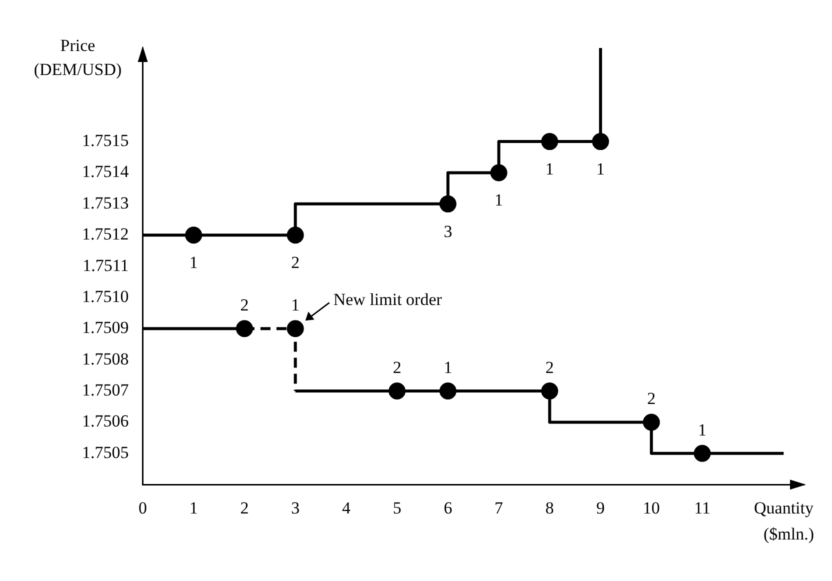  Describe the element at coordinates (142, 508) in the screenshot. I see `x-tick-label: 0` at that location.